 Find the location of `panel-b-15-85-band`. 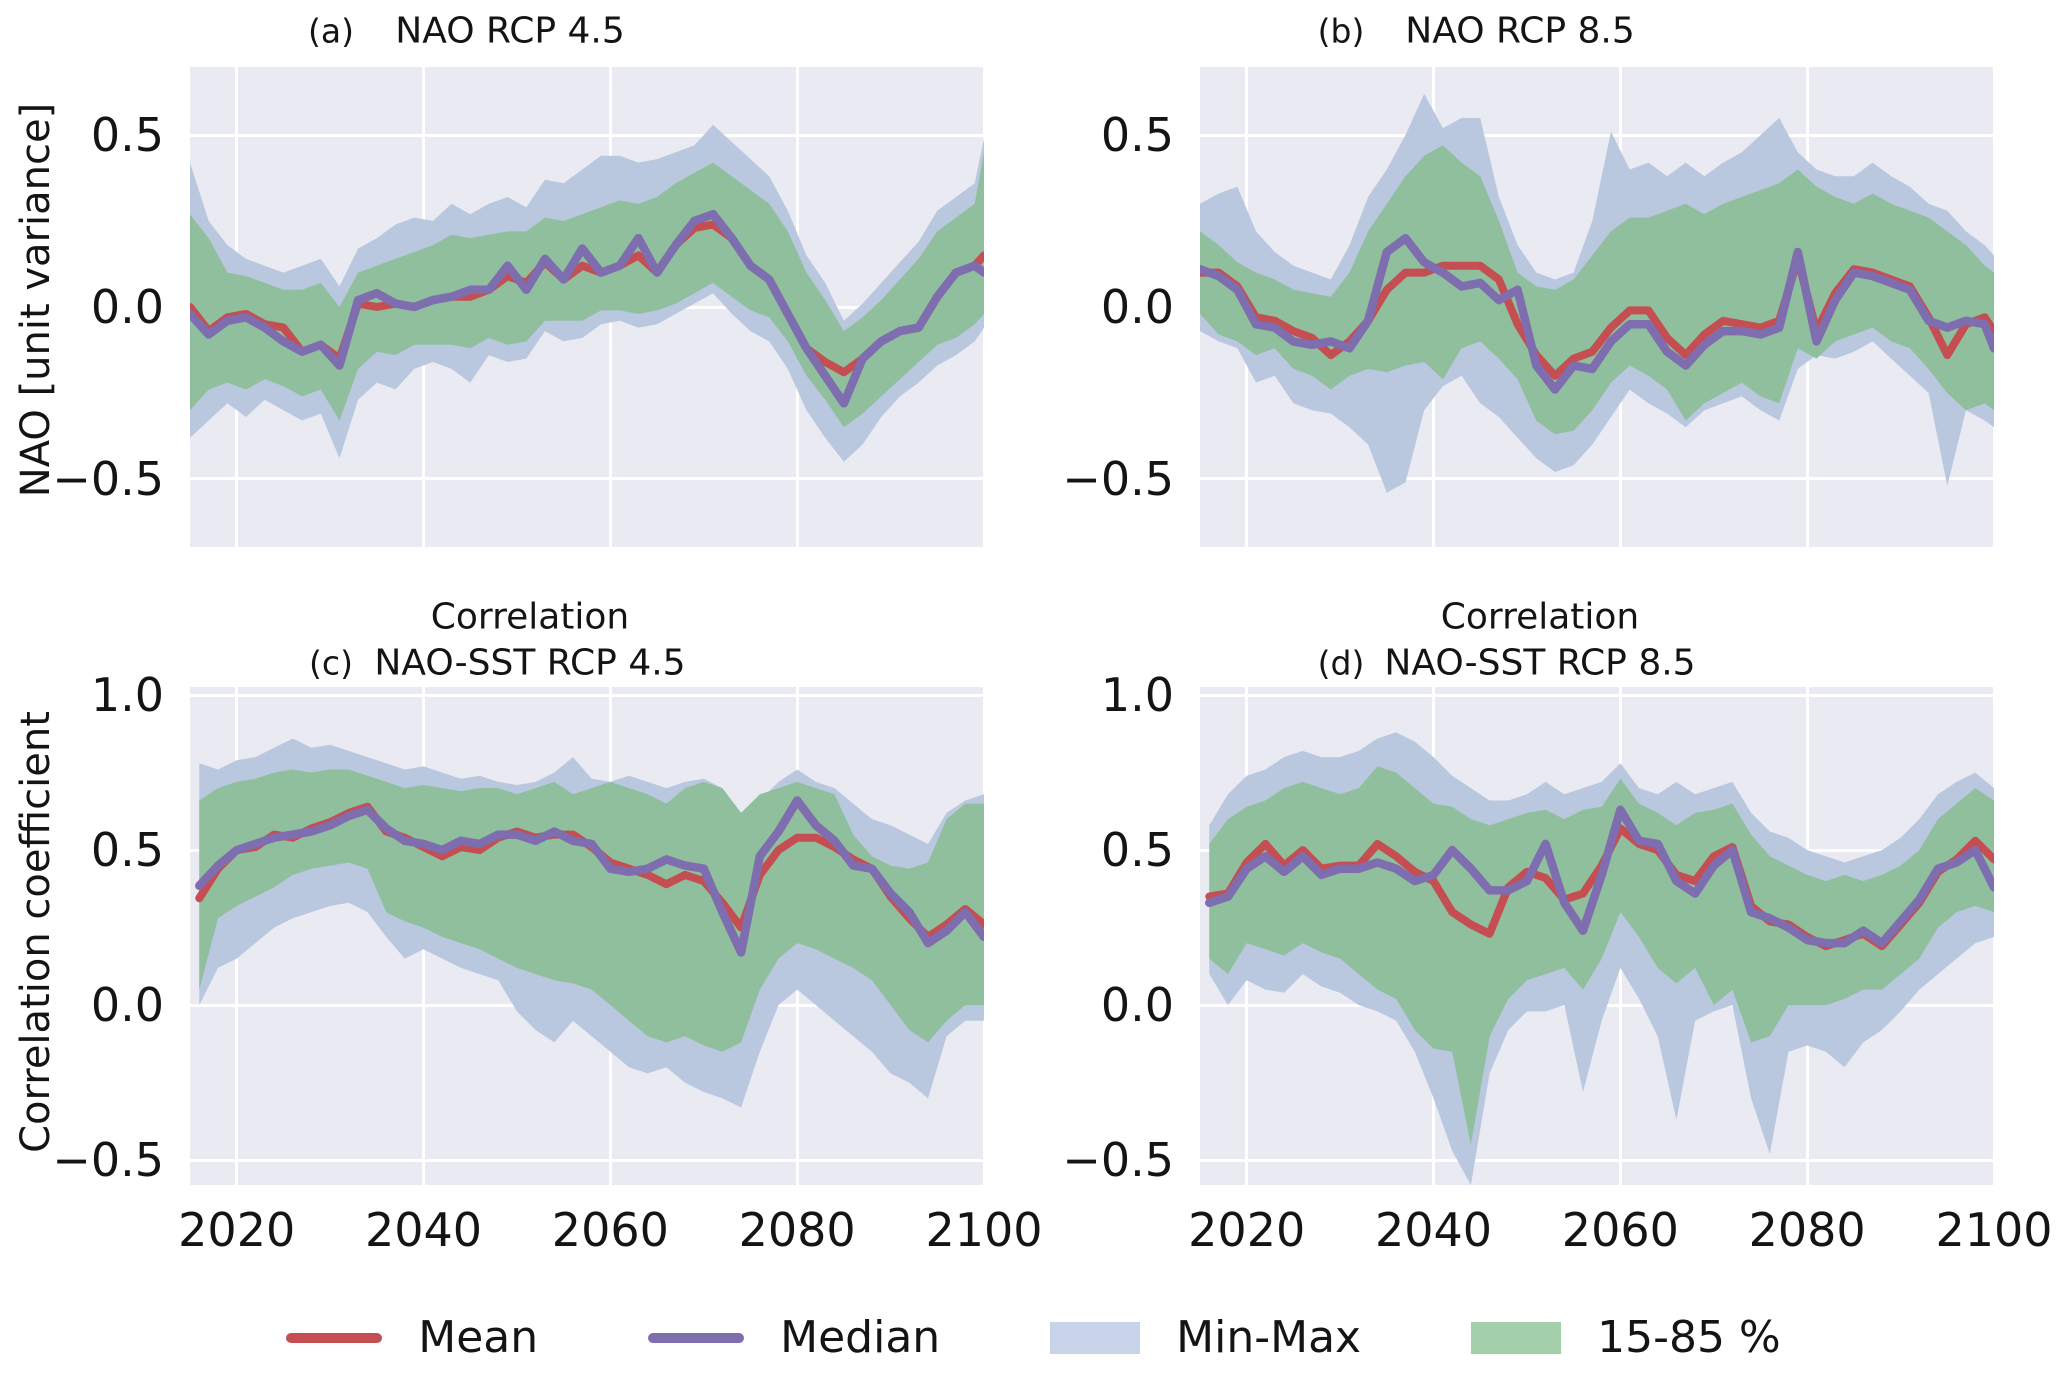

panel-b-15-85-band is located at coordinates (1597, 290).